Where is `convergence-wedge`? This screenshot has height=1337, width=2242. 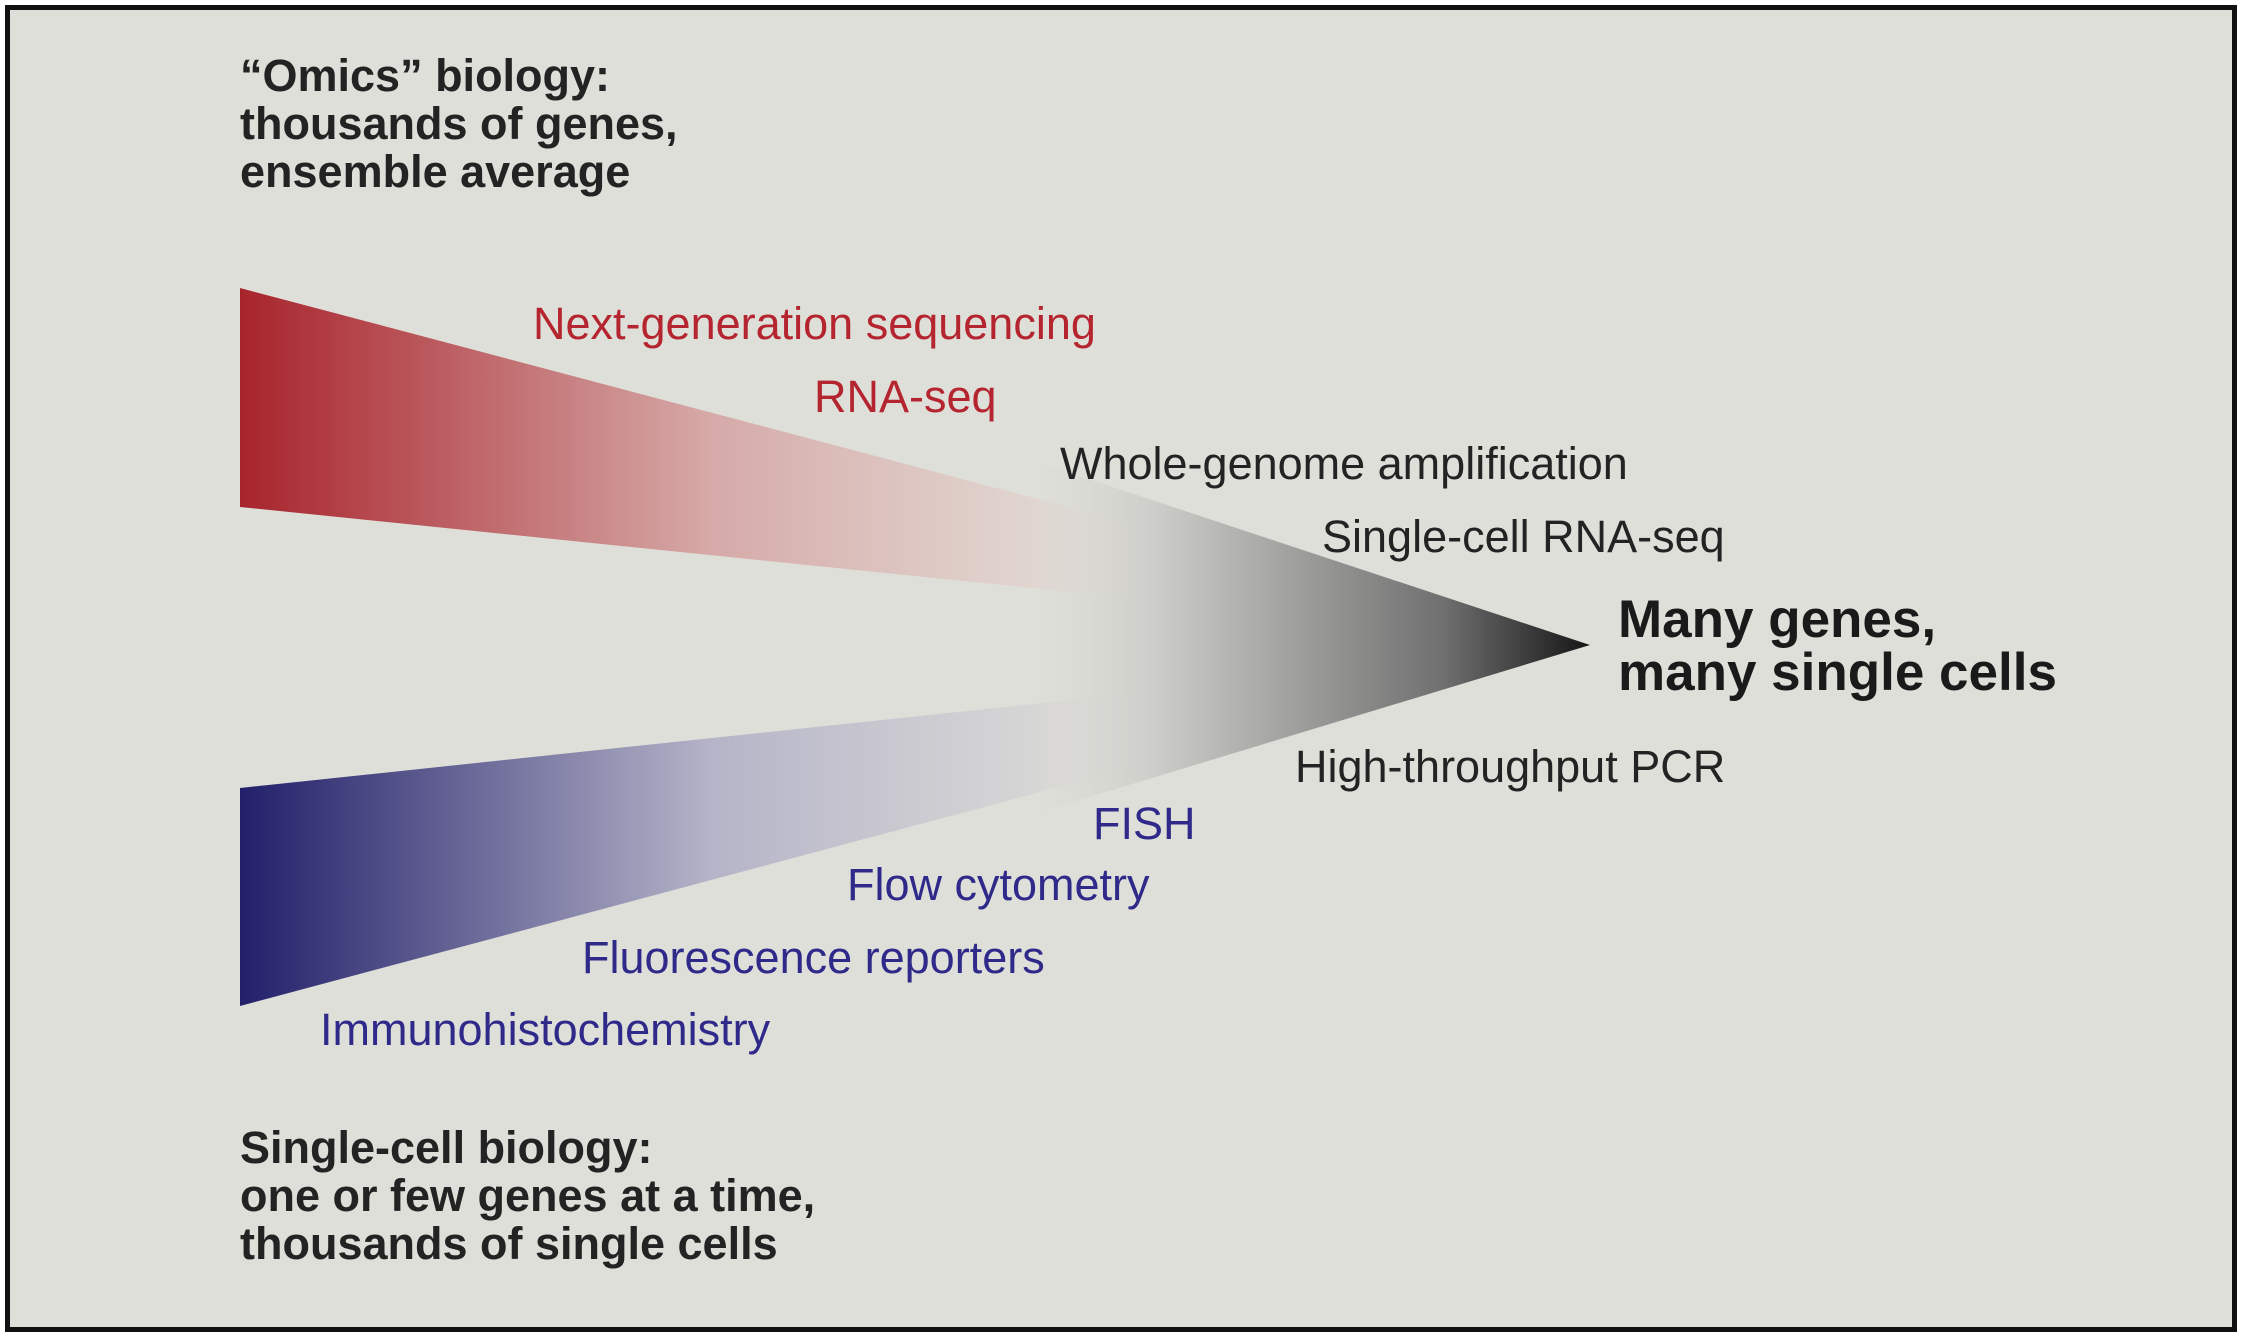
convergence-wedge is located at coordinates (1315, 637).